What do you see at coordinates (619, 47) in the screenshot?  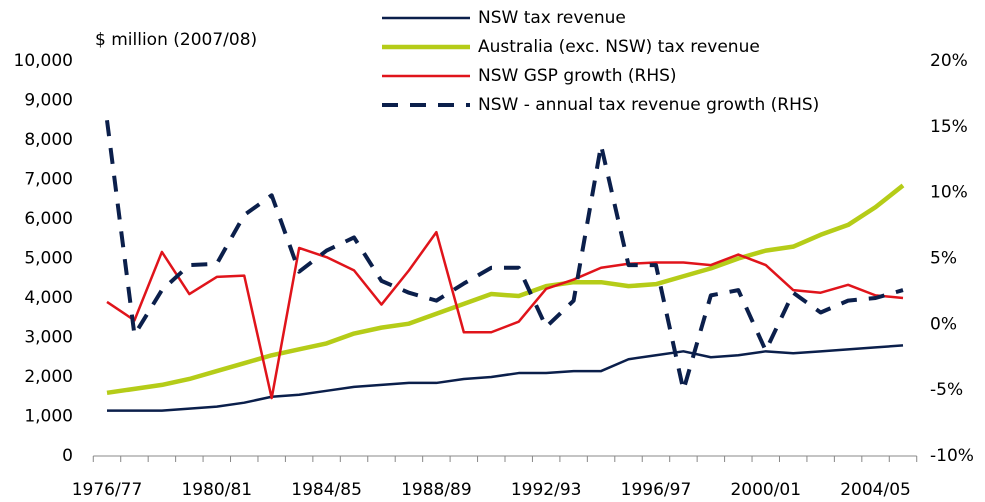 I see `legend-label: Australia (exc. NSW) tax revenue` at bounding box center [619, 47].